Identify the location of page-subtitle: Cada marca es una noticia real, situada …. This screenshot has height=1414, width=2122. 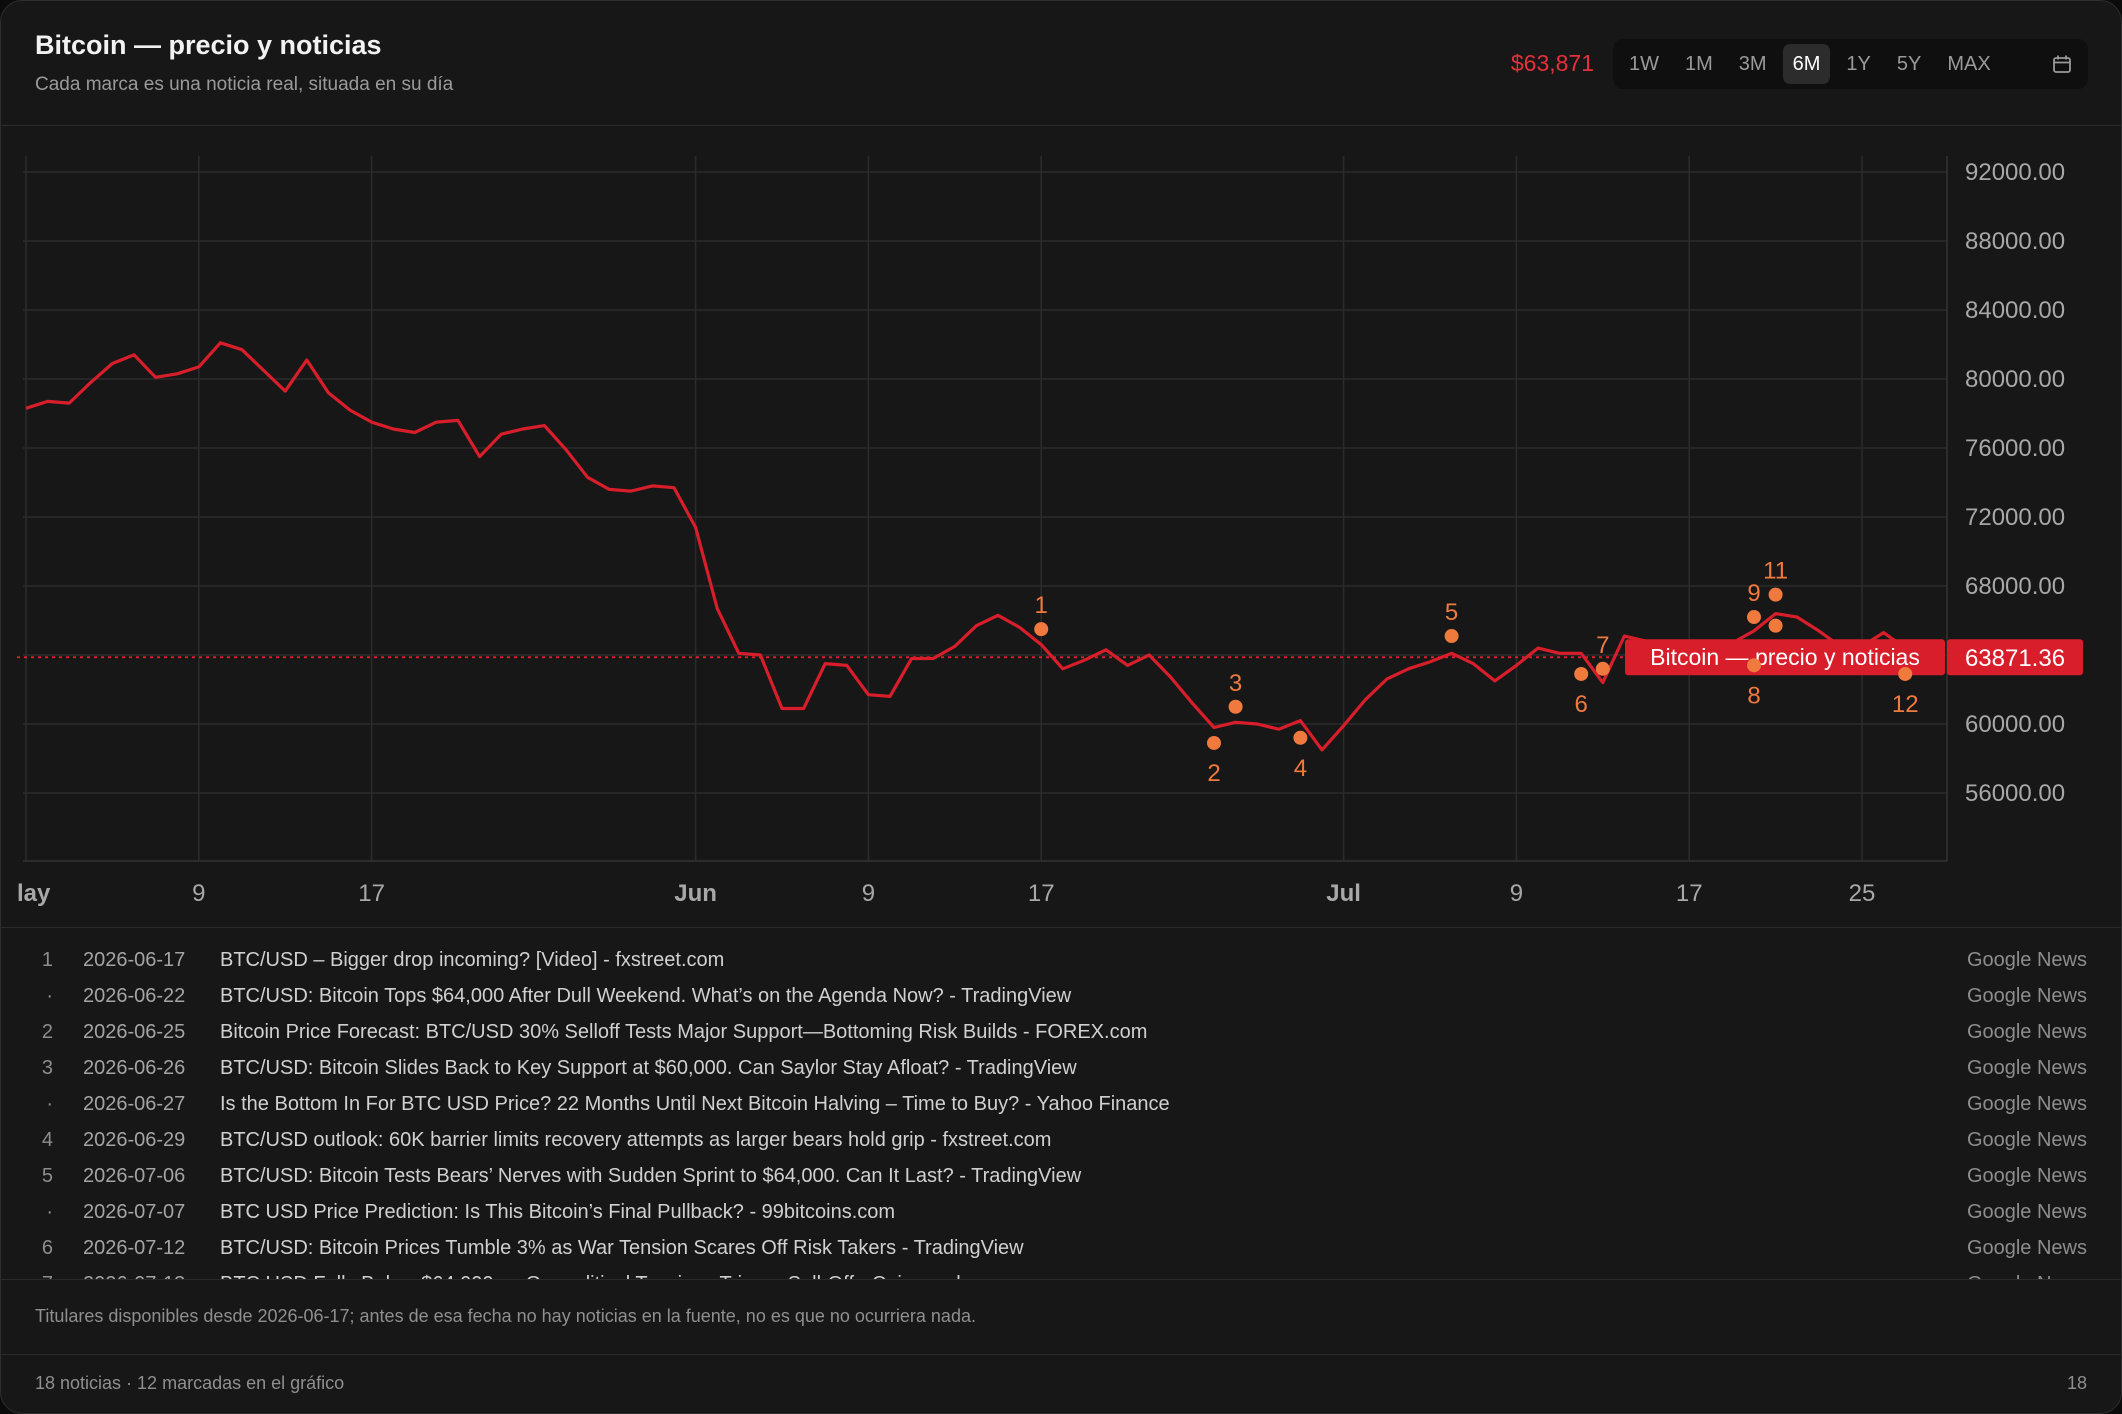
(244, 84).